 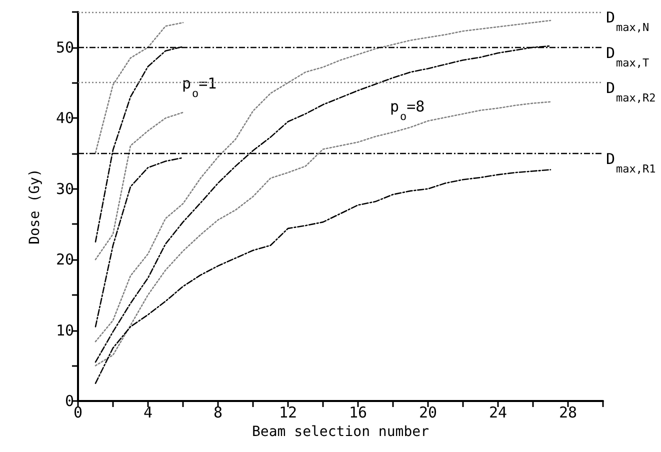 I want to click on x-tick-label: 28, so click(x=568, y=413).